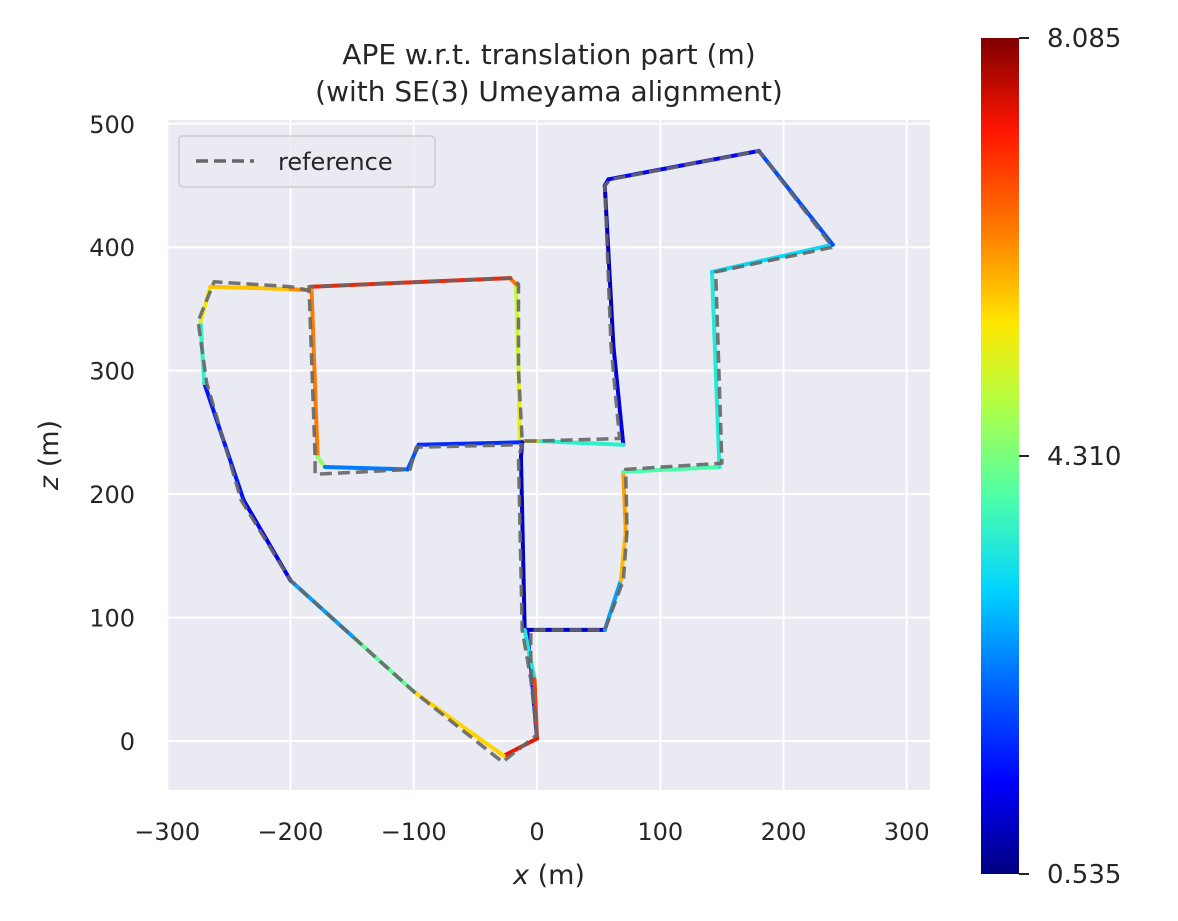  I want to click on chart-title: APE w.r.t. translation part (m), so click(548, 54).